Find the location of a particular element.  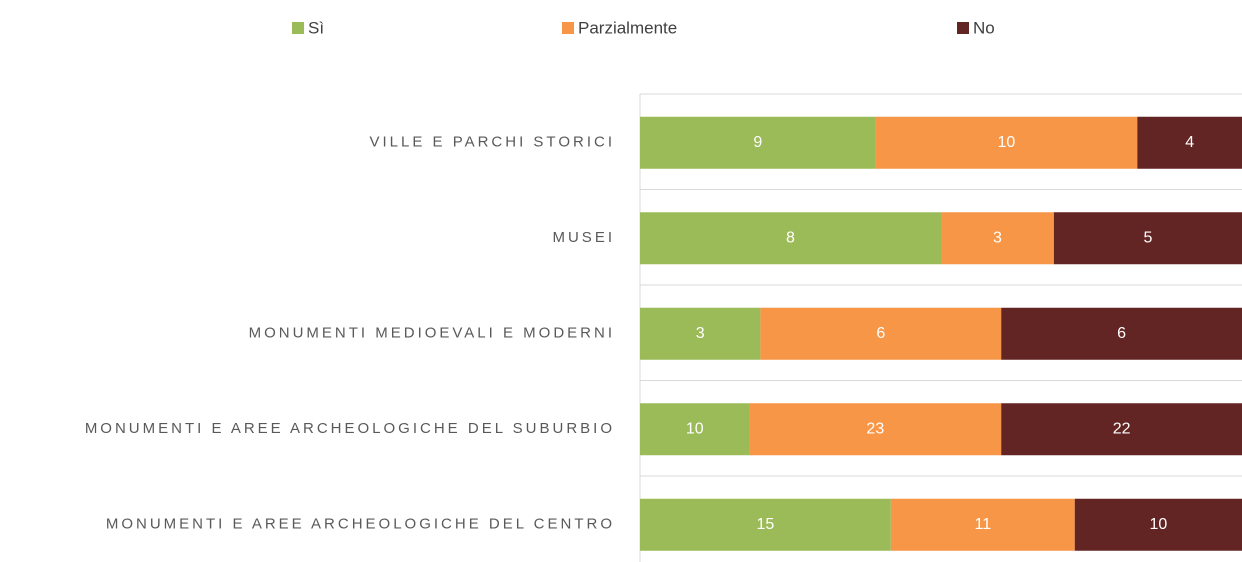

value-label: 9 is located at coordinates (757, 142).